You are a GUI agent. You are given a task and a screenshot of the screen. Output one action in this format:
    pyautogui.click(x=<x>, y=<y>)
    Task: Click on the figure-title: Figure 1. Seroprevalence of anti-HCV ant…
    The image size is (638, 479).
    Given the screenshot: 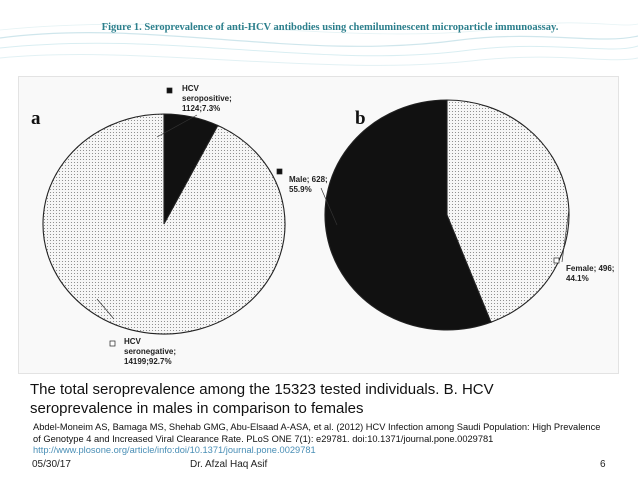 What is the action you would take?
    pyautogui.click(x=330, y=27)
    